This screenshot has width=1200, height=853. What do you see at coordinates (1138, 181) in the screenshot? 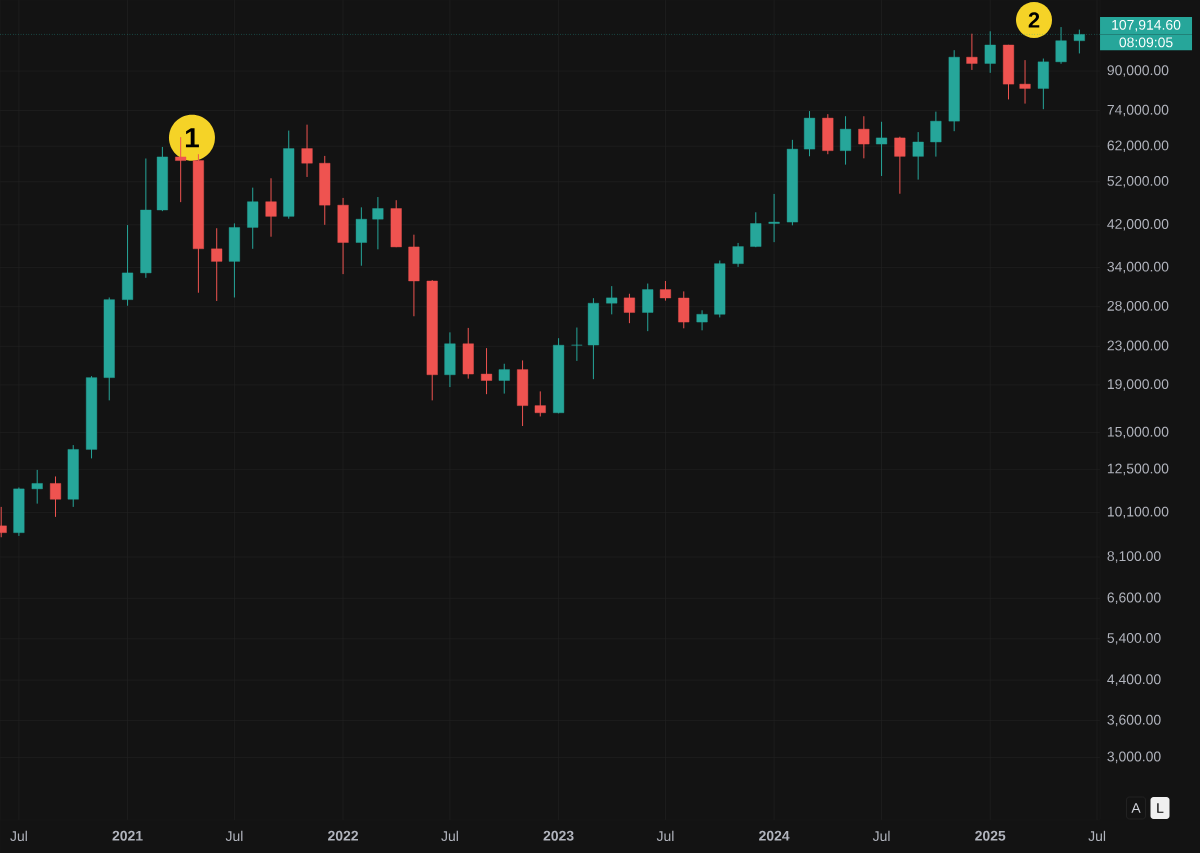
I see `y-tick-label: 52,000.00` at bounding box center [1138, 181].